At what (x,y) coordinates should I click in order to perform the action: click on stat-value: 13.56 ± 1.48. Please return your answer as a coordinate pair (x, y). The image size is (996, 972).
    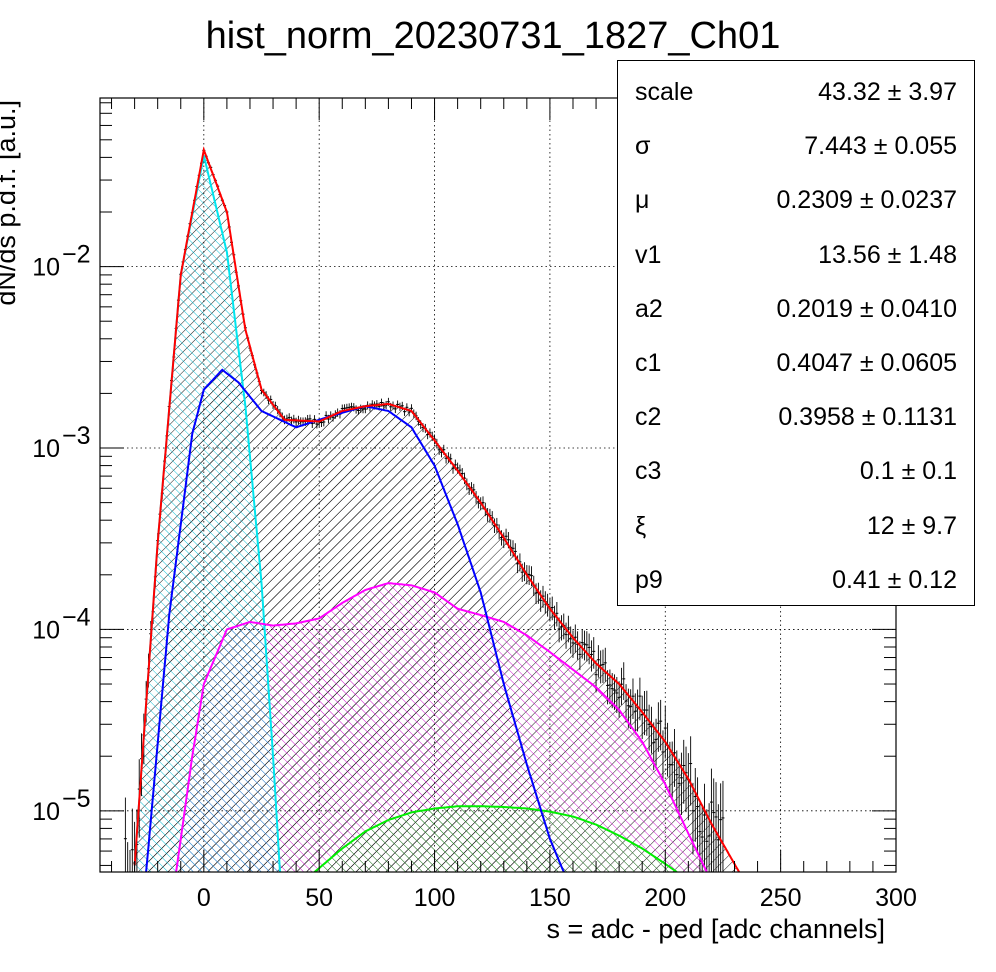
    Looking at the image, I should click on (887, 254).